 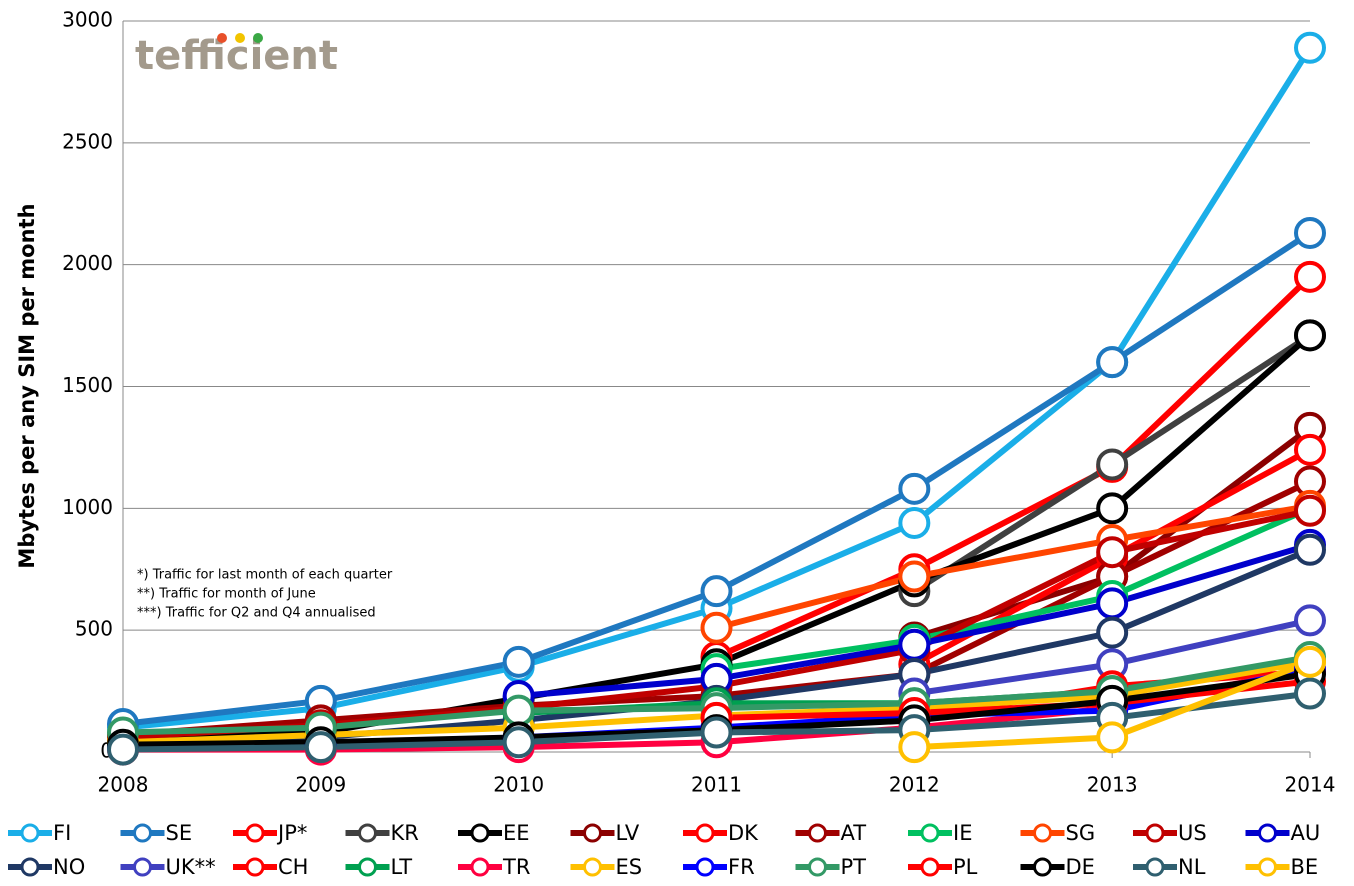 I want to click on x-tick-label: 2009, so click(x=320, y=785).